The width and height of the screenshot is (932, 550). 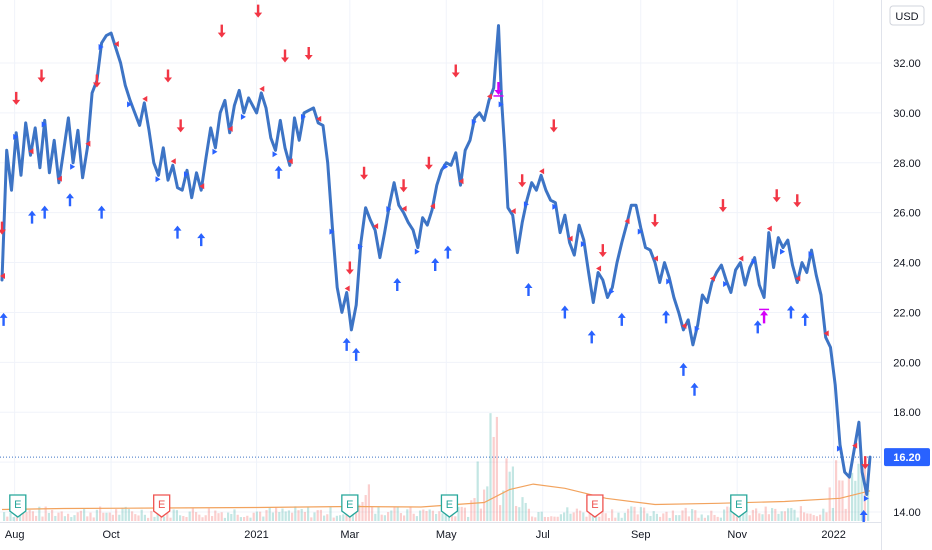 I want to click on time-axis: Aug Oct 2021 Mar May Jul Sep Nov 2022, so click(x=425, y=535).